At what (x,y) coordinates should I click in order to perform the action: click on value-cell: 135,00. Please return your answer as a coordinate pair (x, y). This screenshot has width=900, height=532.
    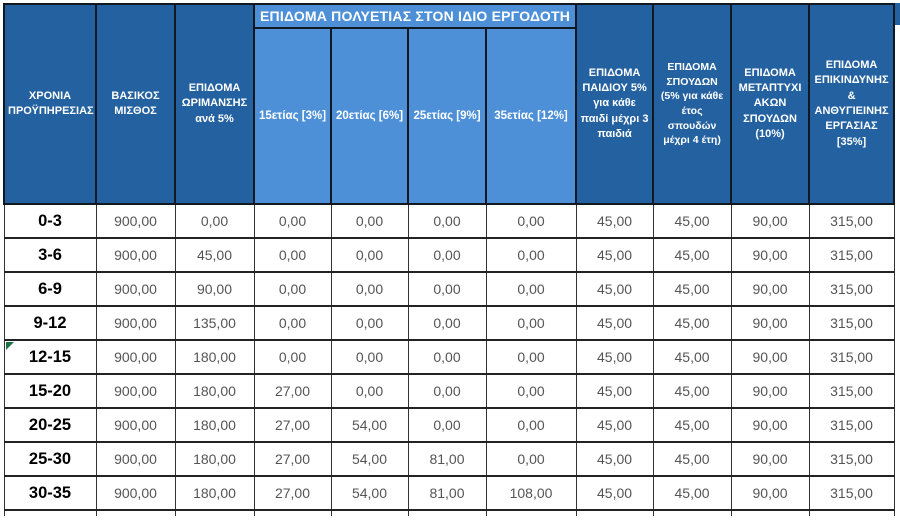
    Looking at the image, I should click on (214, 323).